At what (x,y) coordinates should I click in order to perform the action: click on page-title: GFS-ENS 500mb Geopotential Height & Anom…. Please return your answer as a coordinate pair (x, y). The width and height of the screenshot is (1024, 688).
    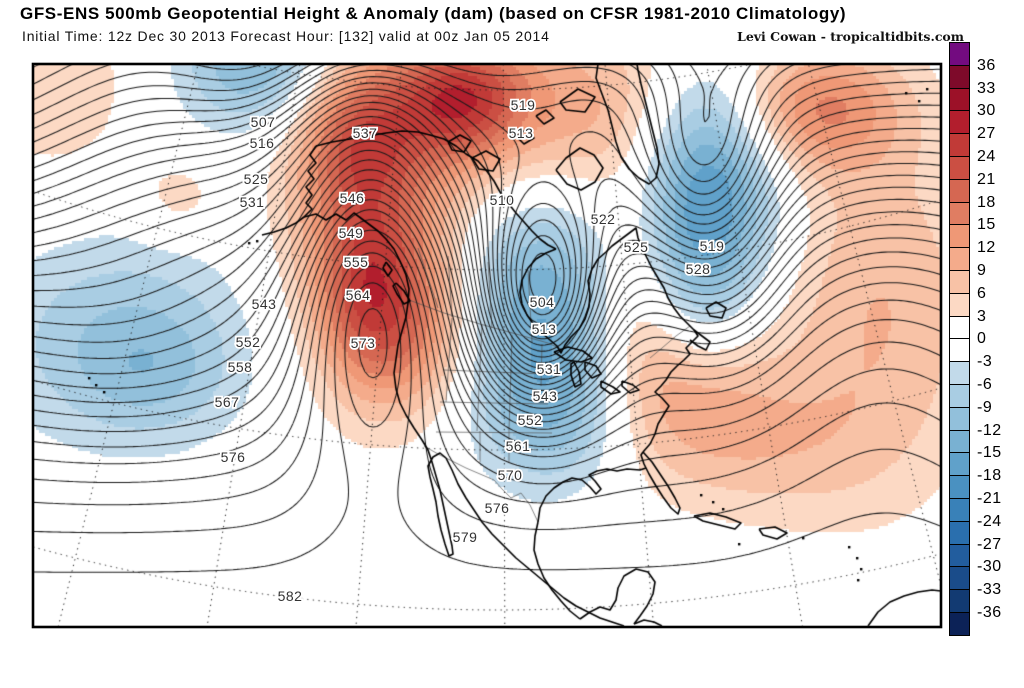
    Looking at the image, I should click on (433, 13).